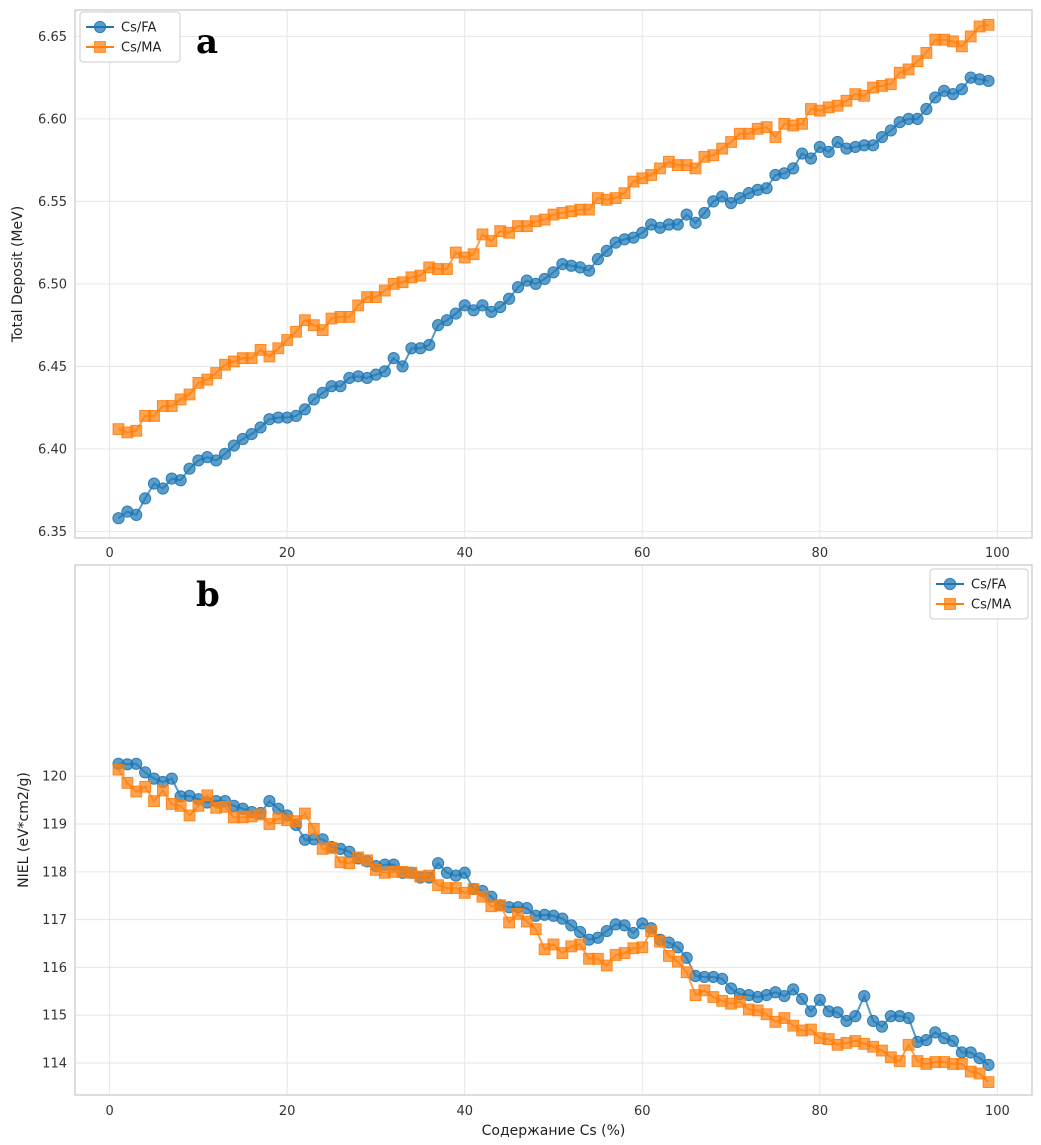 The width and height of the screenshot is (1041, 1145). I want to click on y-tick-label: 6.65, so click(52, 37).